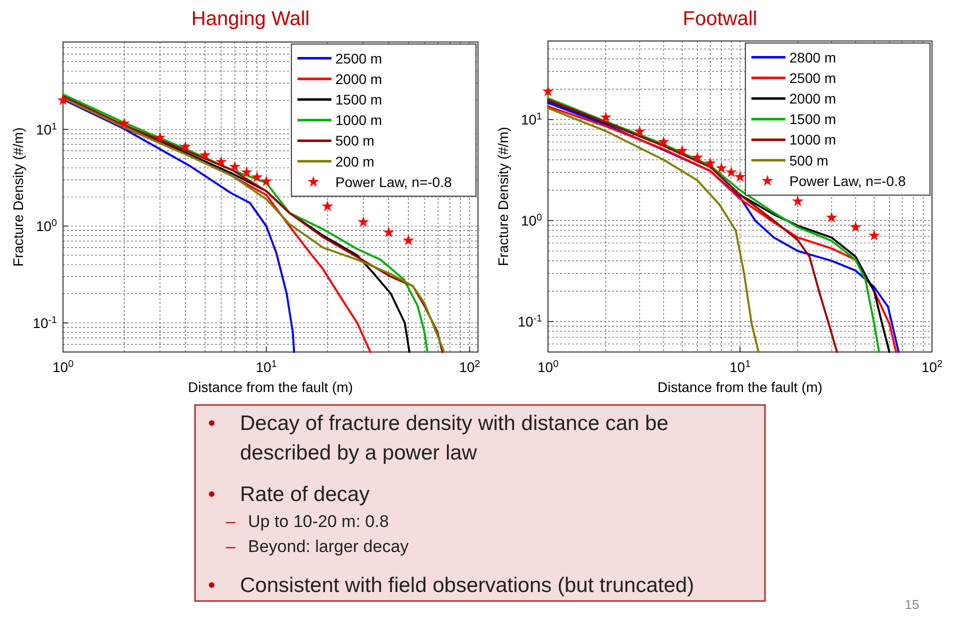 The width and height of the screenshot is (953, 619). Describe the element at coordinates (912, 604) in the screenshot. I see `text: 15` at that location.